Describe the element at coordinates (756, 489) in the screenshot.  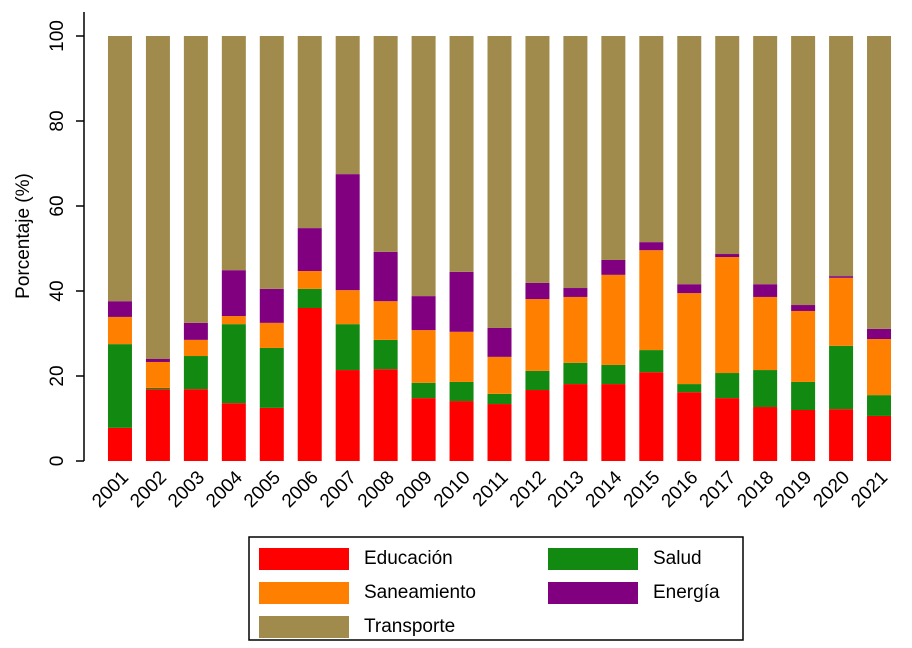
I see `x-tick-label: 2018` at that location.